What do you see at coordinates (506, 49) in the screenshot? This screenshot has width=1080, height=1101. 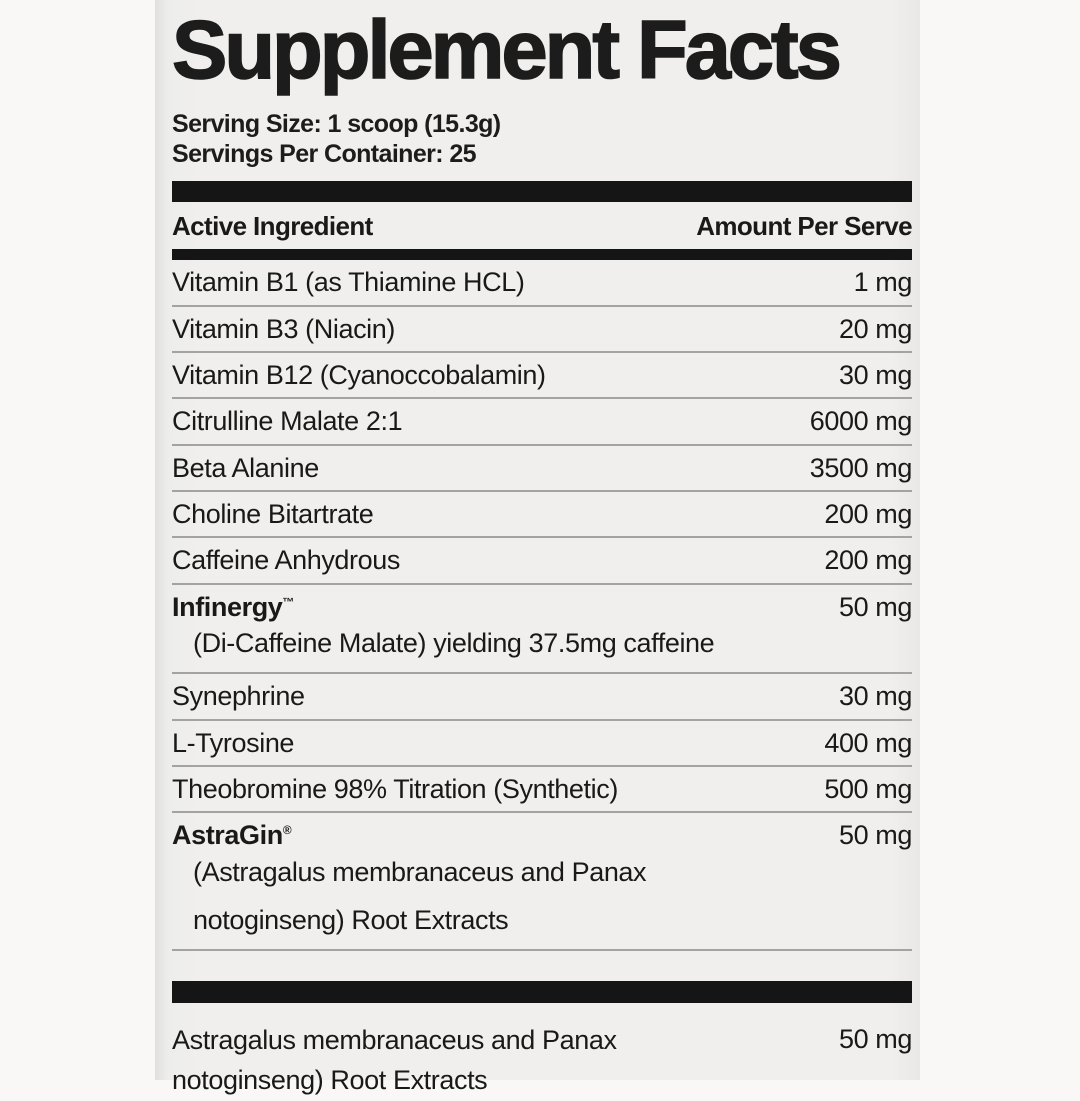 I see `panel-title: Supplement Facts` at bounding box center [506, 49].